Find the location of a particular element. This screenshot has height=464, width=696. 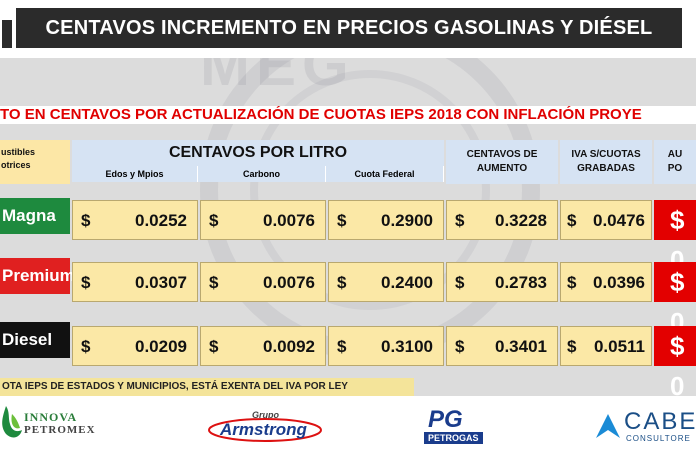

table-cell: $0.0092 is located at coordinates (263, 346).